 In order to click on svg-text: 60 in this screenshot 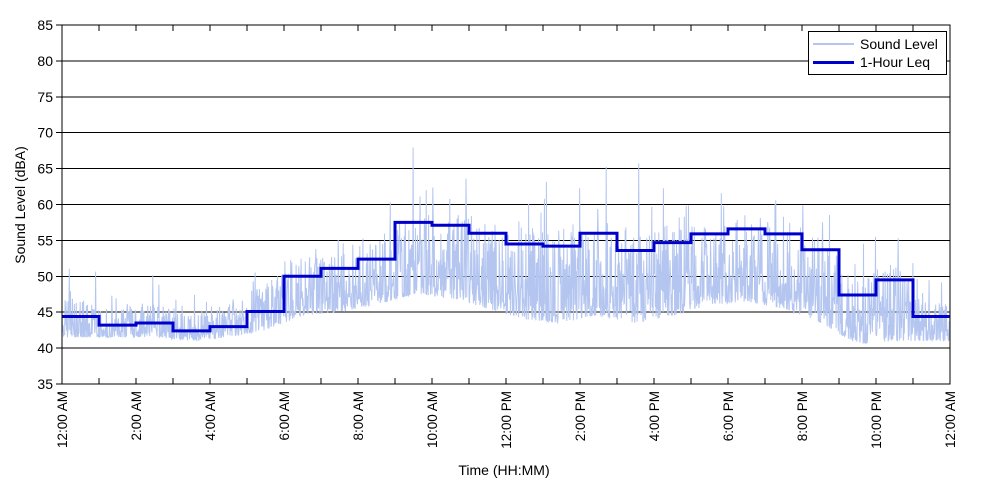, I will do `click(45, 205)`.